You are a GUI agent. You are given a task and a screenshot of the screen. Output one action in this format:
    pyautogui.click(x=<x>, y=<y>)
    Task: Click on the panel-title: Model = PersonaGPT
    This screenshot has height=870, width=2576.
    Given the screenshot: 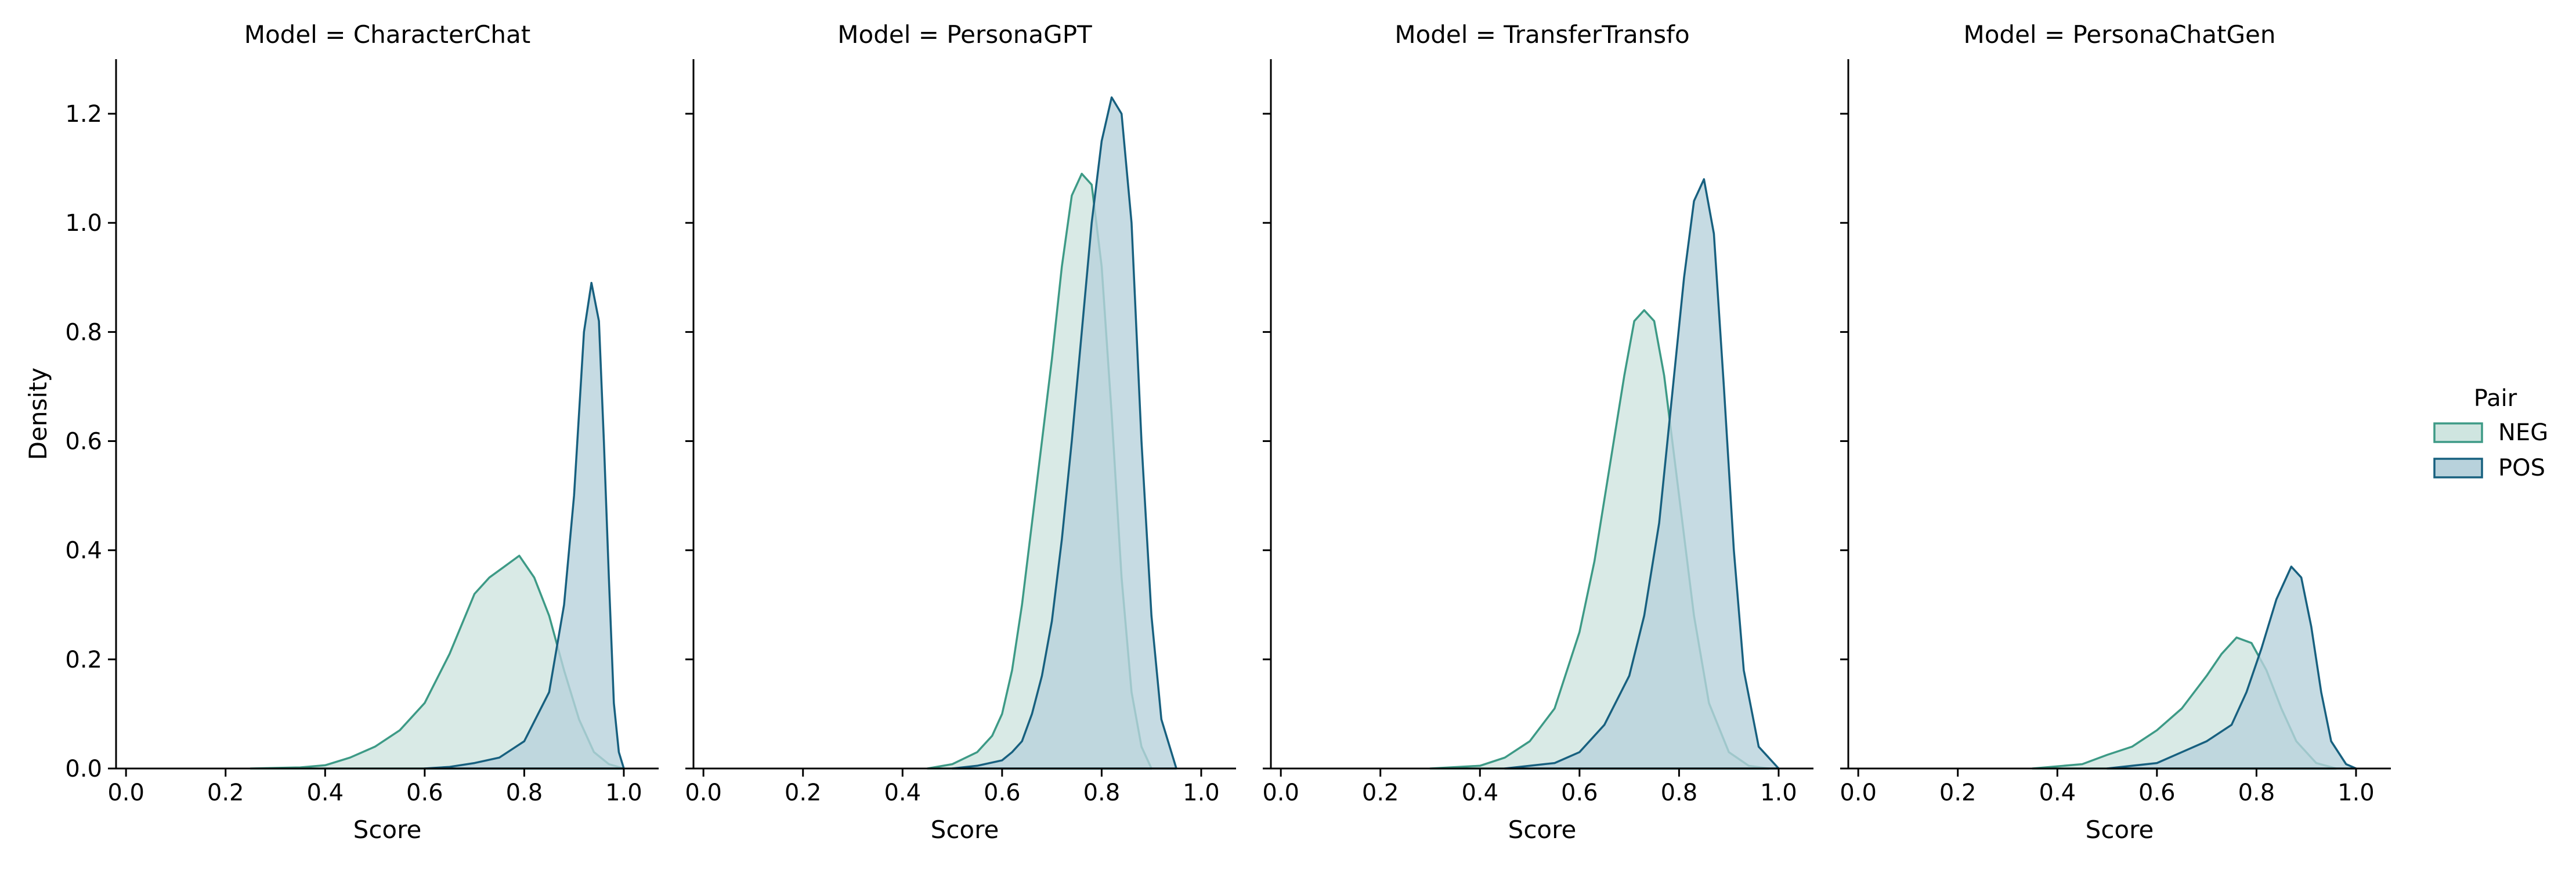 What is the action you would take?
    pyautogui.click(x=964, y=34)
    